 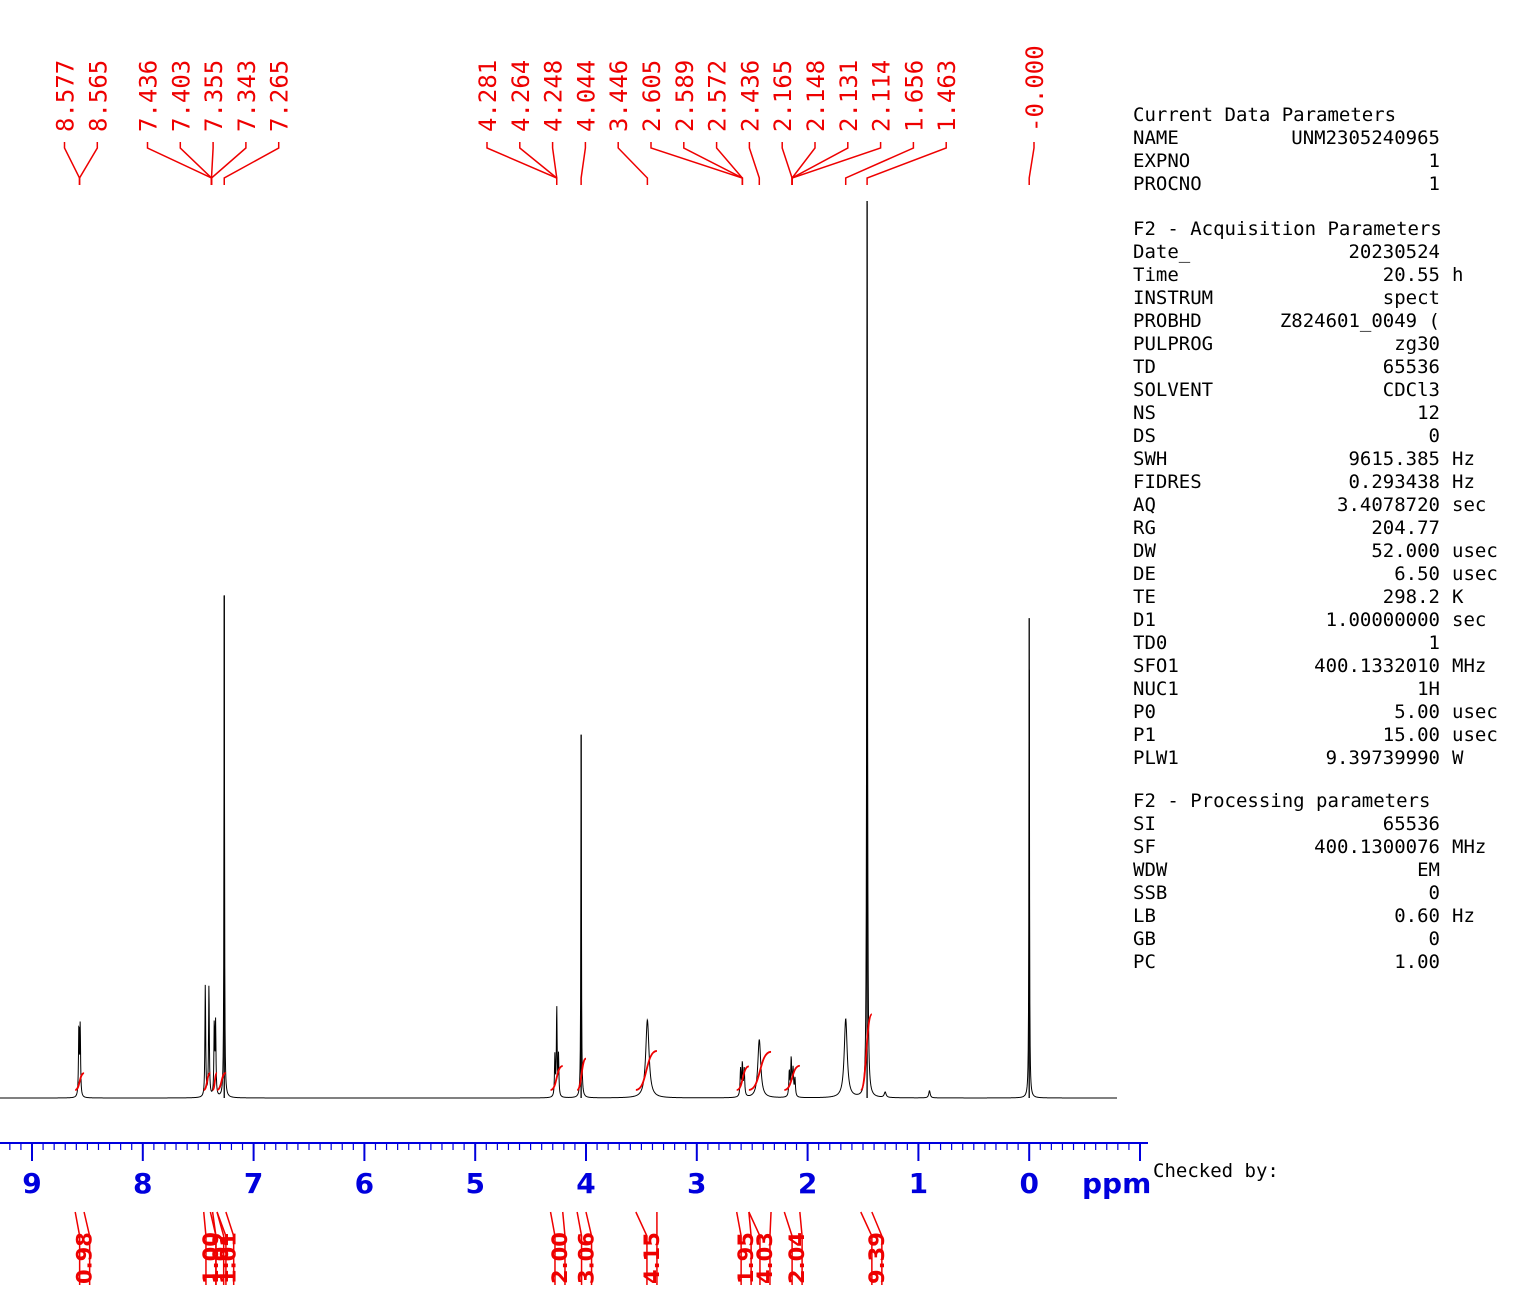 I want to click on peak-label: 1.463, so click(x=947, y=96).